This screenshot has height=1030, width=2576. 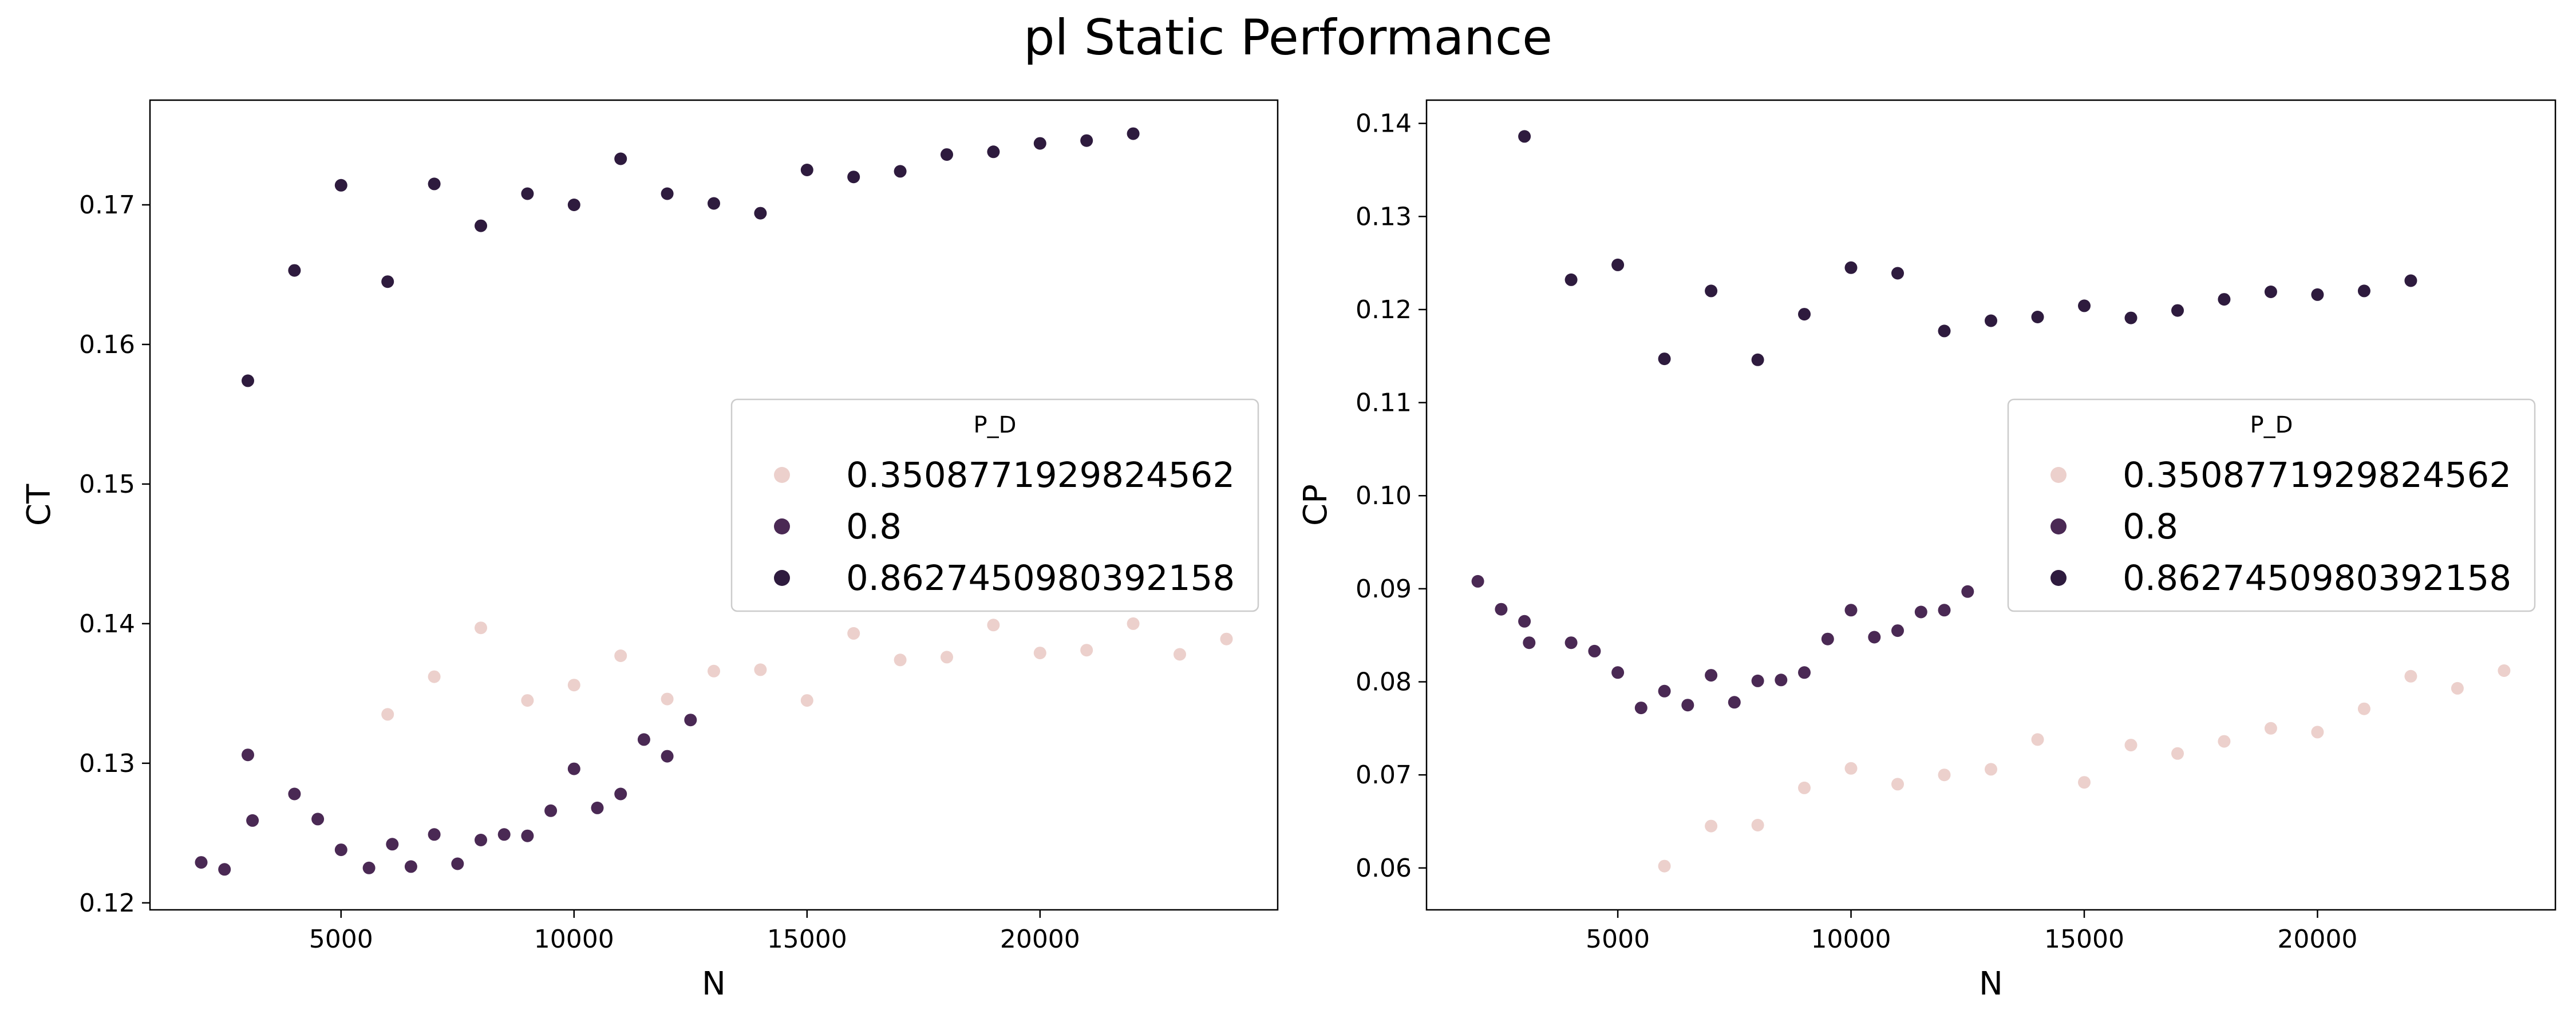 I want to click on y-tick-label: 0.15, so click(x=107, y=484).